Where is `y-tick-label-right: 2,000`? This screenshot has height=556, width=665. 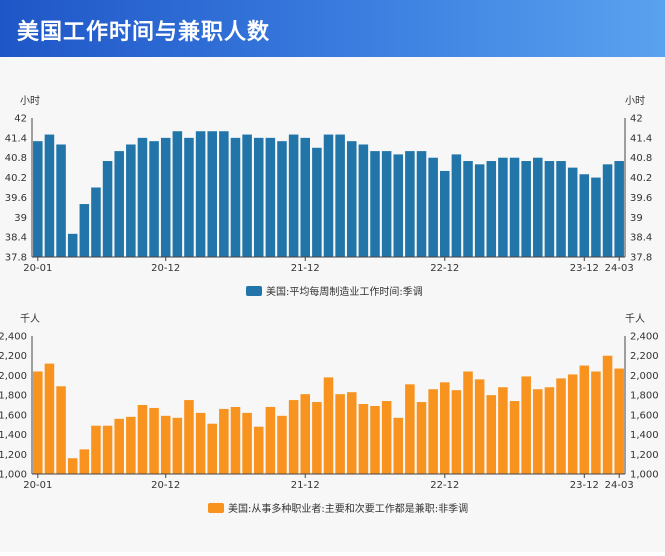
y-tick-label-right: 2,000 is located at coordinates (644, 376).